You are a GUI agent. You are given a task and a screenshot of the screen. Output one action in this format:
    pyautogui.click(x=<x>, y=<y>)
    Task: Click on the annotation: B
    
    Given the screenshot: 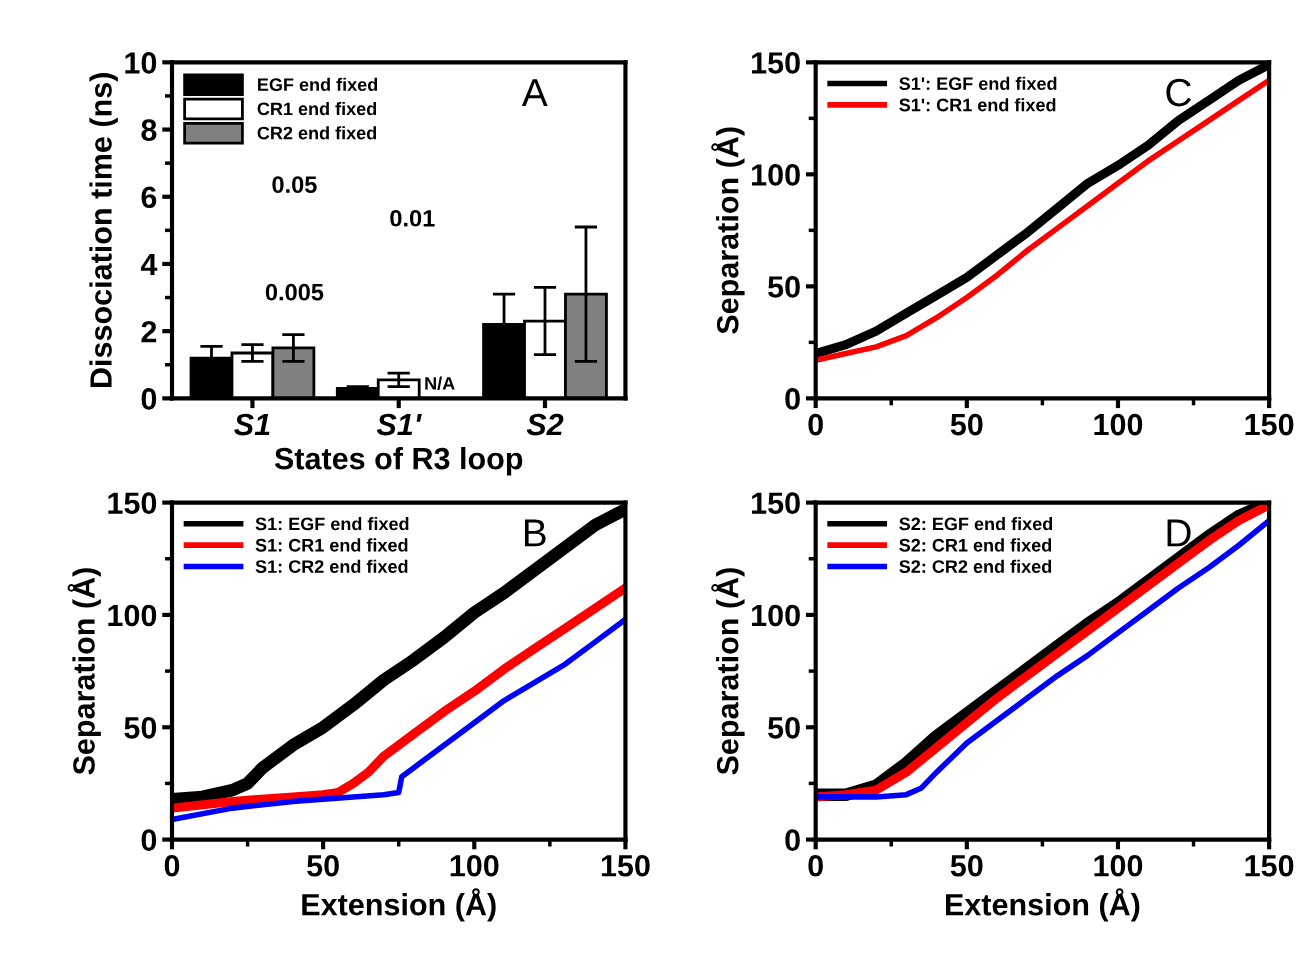 What is the action you would take?
    pyautogui.click(x=535, y=533)
    